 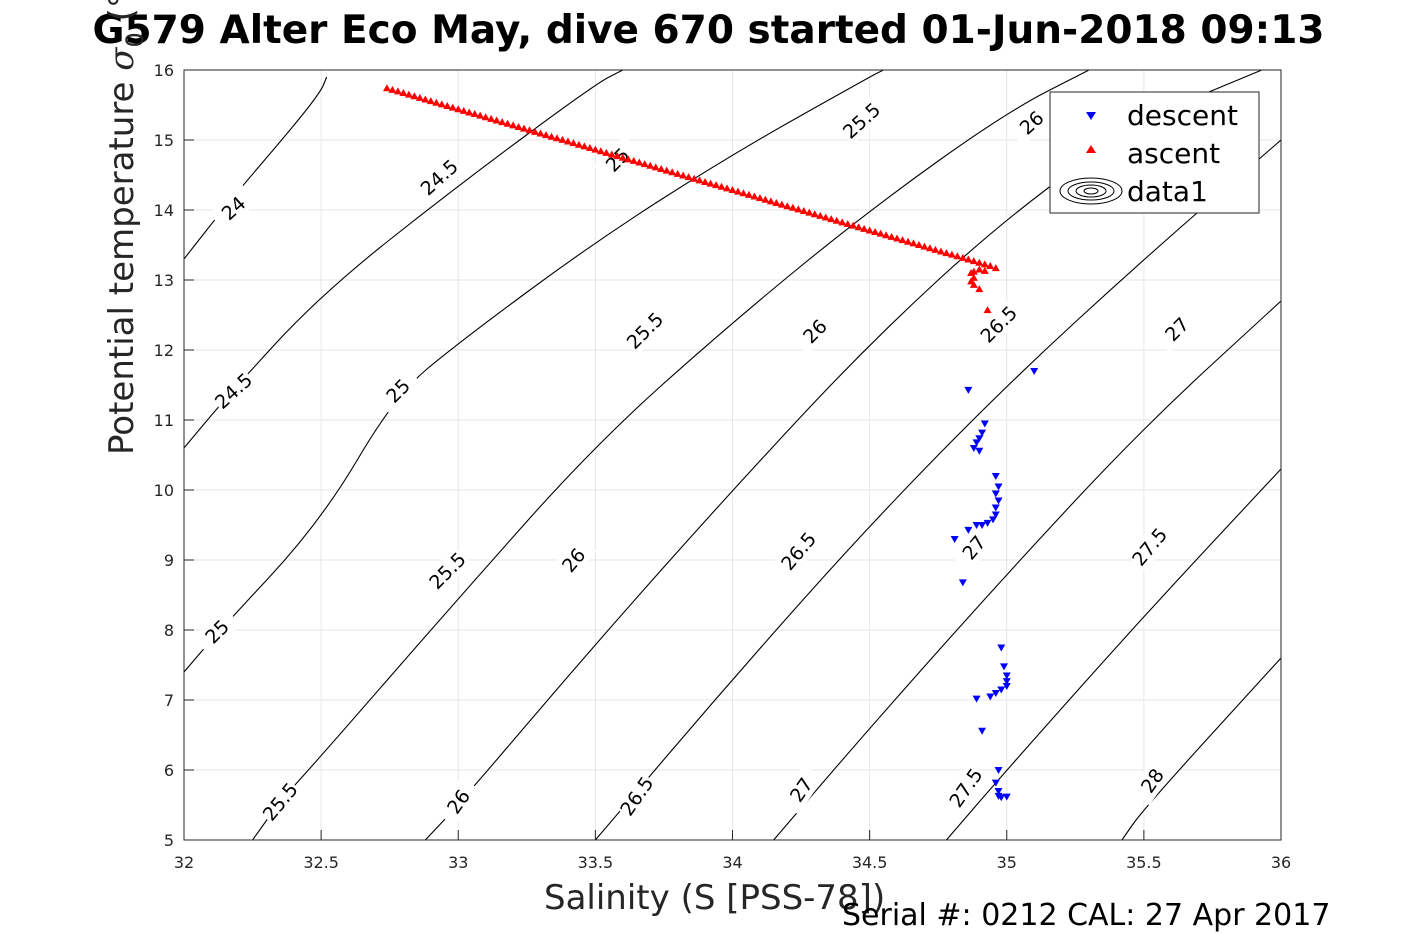 I want to click on y-tick-label: 11, so click(x=164, y=420).